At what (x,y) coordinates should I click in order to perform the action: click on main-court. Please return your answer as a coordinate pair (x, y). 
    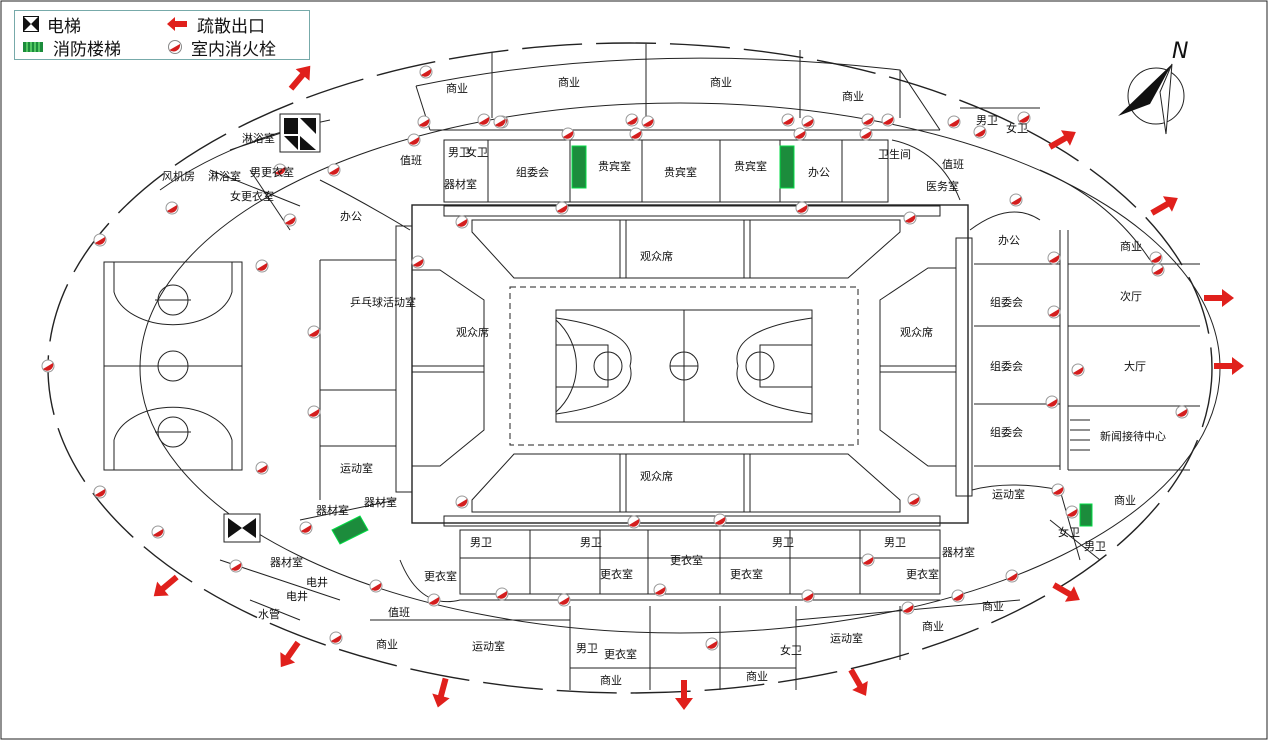
    Looking at the image, I should click on (684, 366).